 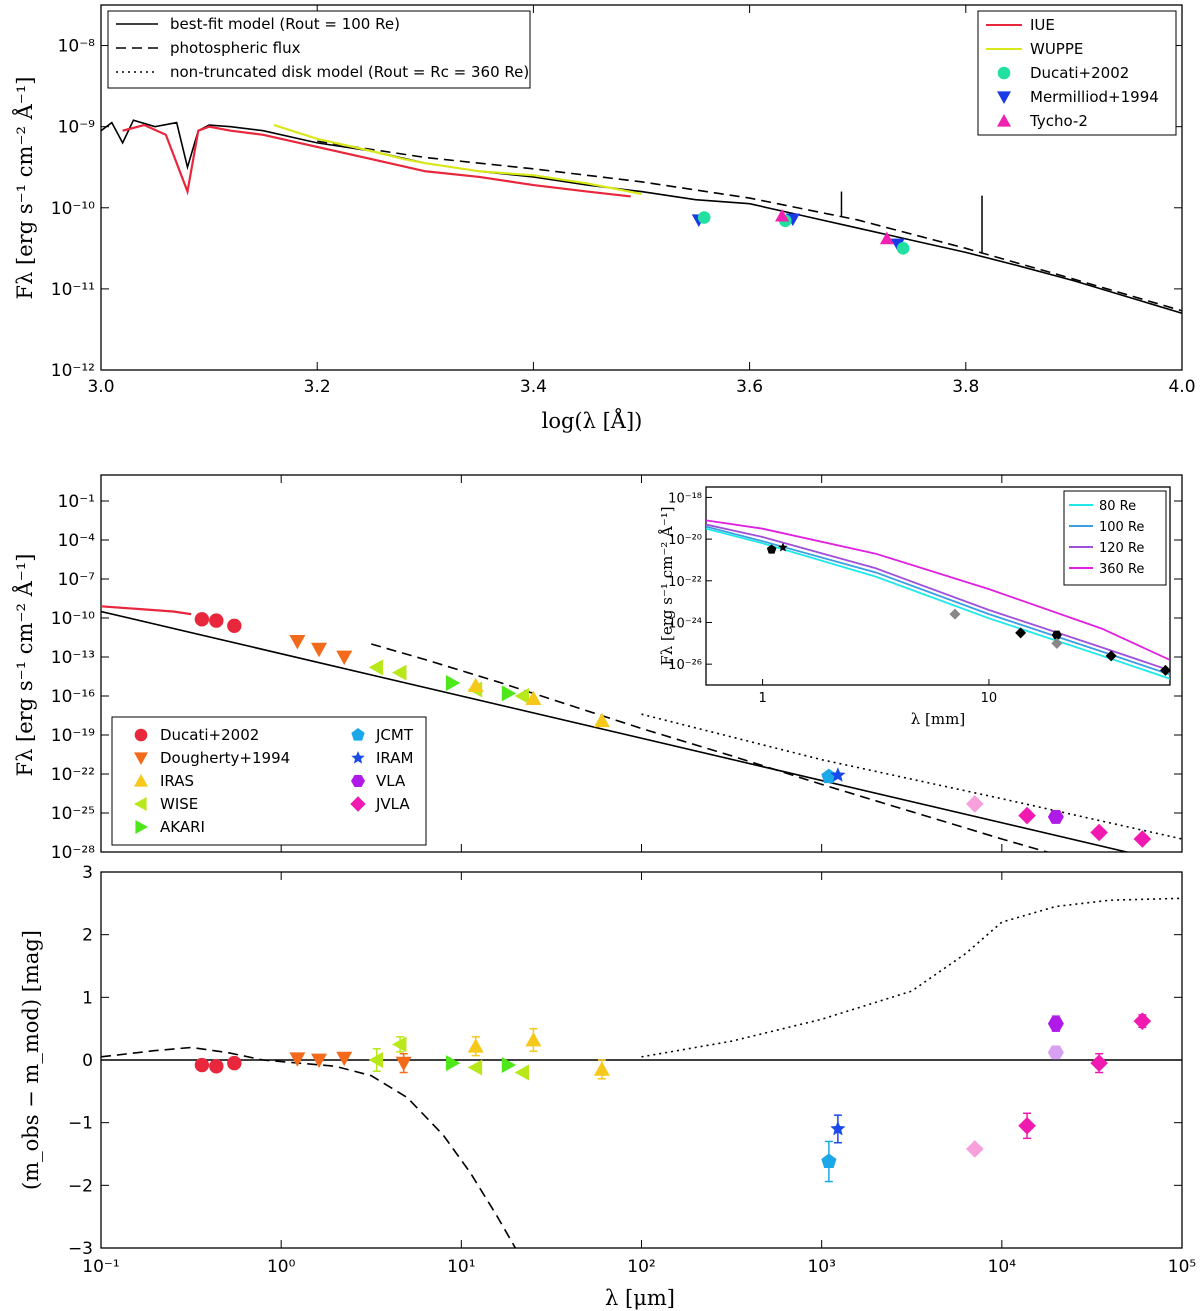 I want to click on middle-y-tick-label: 10⁻¹, so click(x=76, y=502).